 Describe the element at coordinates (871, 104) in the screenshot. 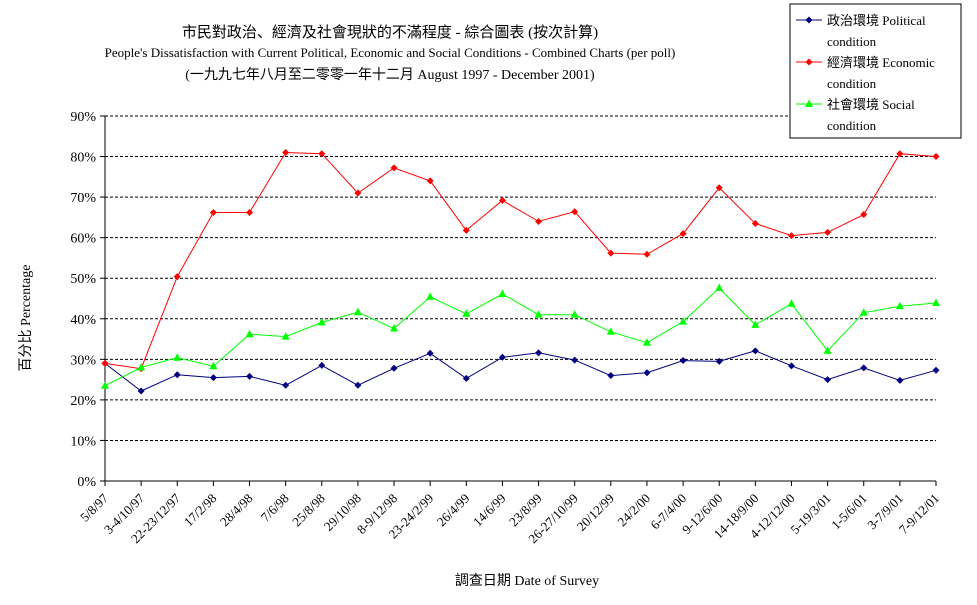

I see `legend-label: 社會環境 Social` at that location.